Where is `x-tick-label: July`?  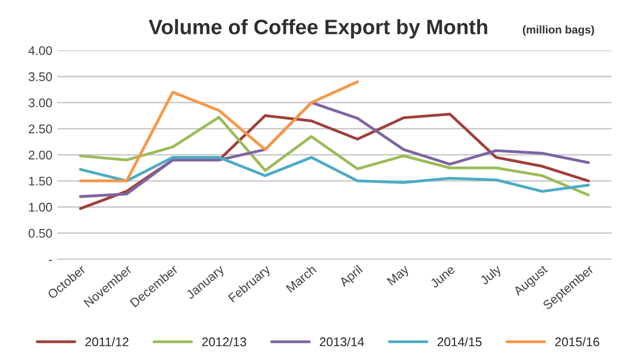
x-tick-label: July is located at coordinates (491, 276).